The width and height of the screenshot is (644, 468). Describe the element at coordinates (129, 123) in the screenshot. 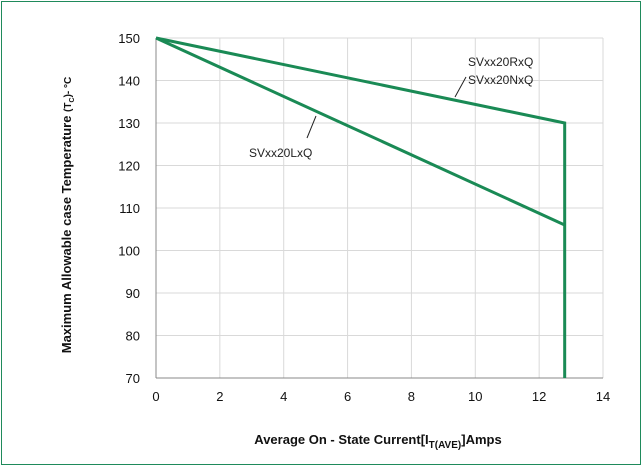

I see `y-tick-label: 130` at that location.